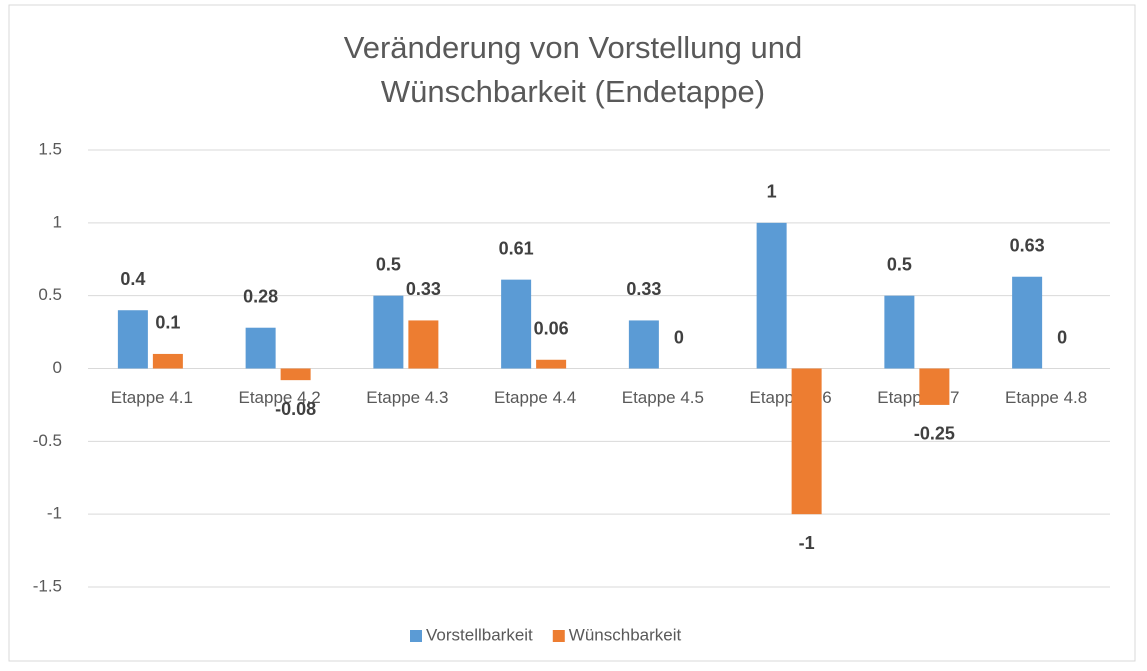 Image resolution: width=1147 pixels, height=671 pixels. Describe the element at coordinates (47, 585) in the screenshot. I see `y-tick-label: -1.5` at that location.